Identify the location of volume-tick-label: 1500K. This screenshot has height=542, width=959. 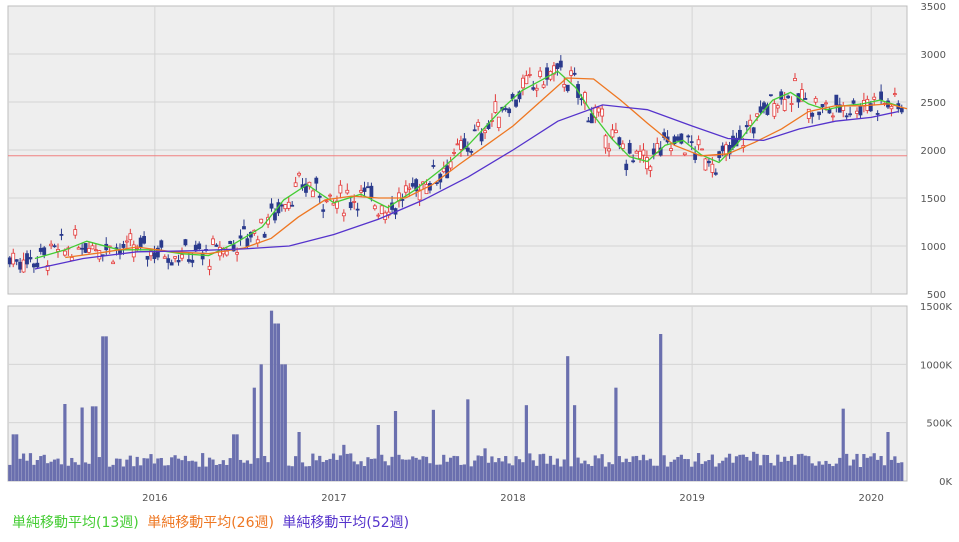
(936, 307).